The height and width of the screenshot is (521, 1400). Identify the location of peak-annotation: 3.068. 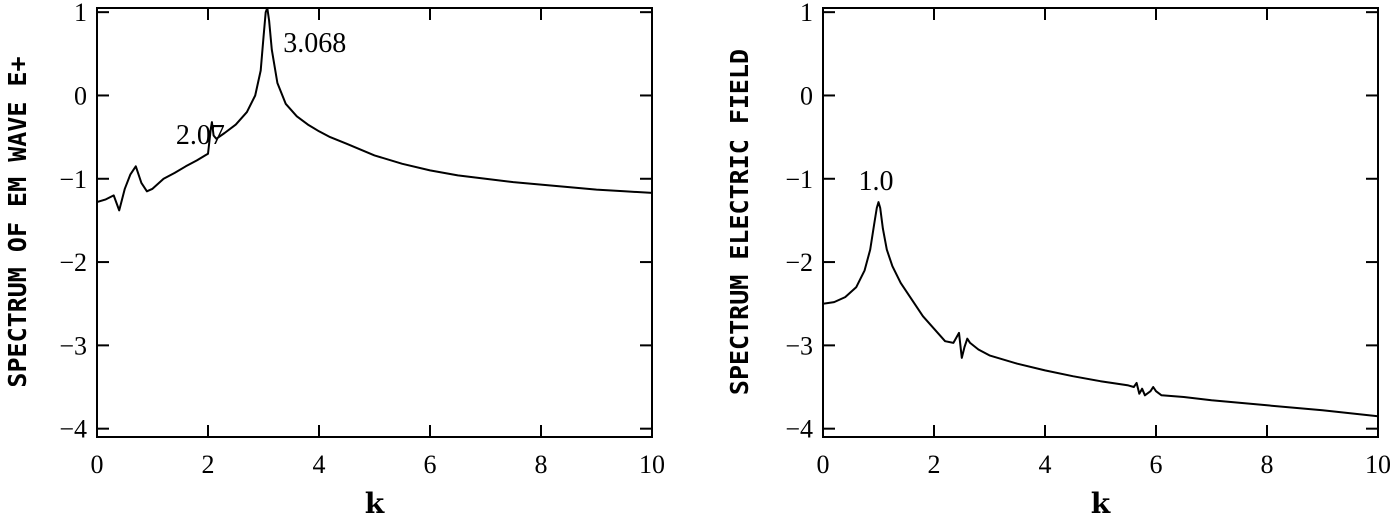
(314, 43).